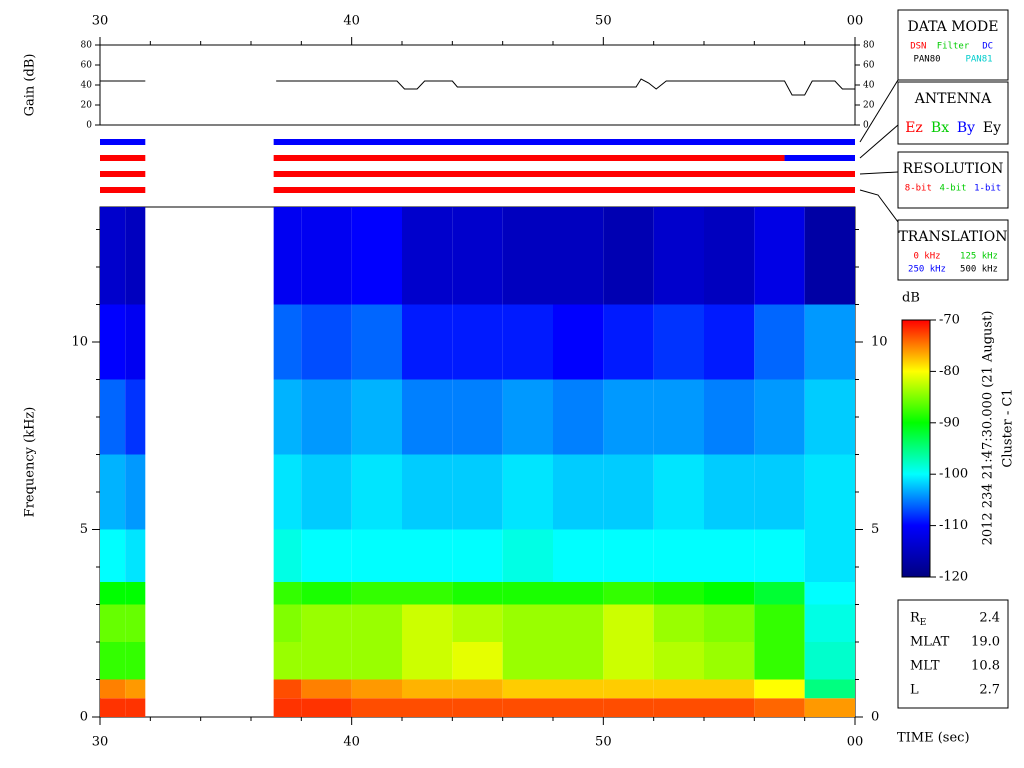 This screenshot has width=1024, height=768. Describe the element at coordinates (978, 60) in the screenshot. I see `legend-item: PAN81` at that location.